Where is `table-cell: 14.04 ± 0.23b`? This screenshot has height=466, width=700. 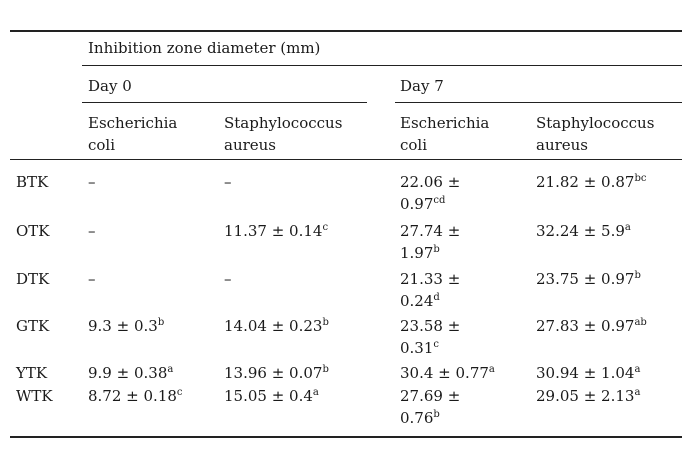 table-cell: 14.04 ± 0.23b is located at coordinates (276, 326).